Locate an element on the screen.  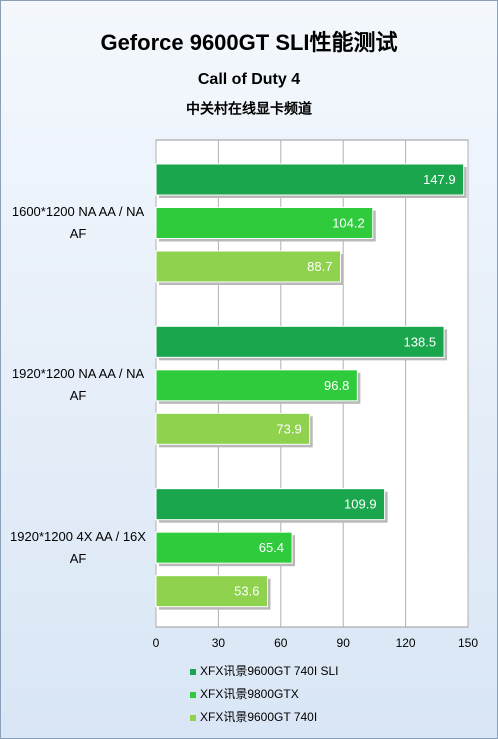
value-label: 88.7 is located at coordinates (319, 266).